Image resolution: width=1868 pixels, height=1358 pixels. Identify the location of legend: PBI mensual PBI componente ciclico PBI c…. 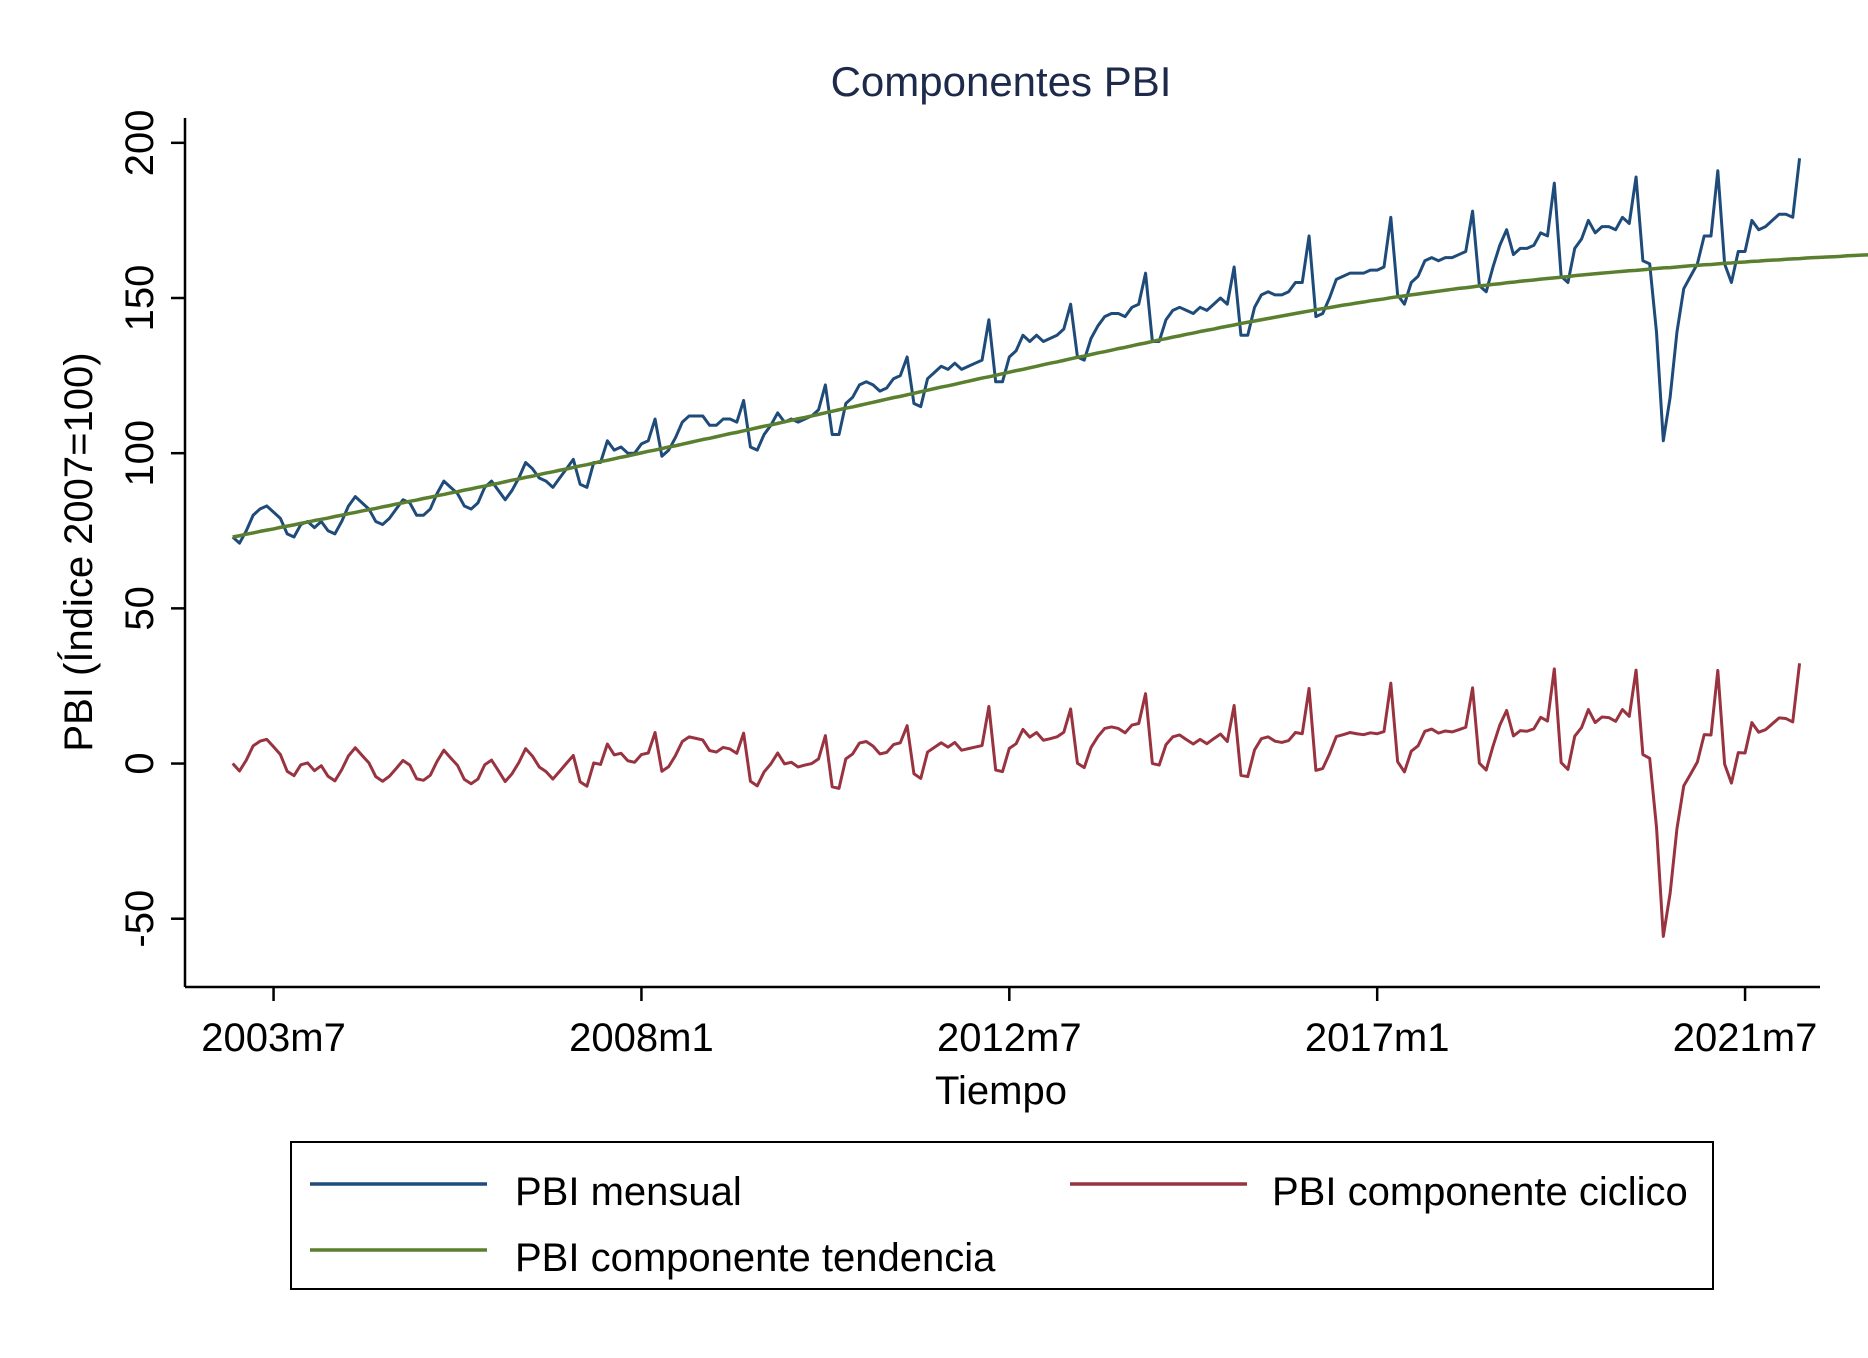
(1002, 1215).